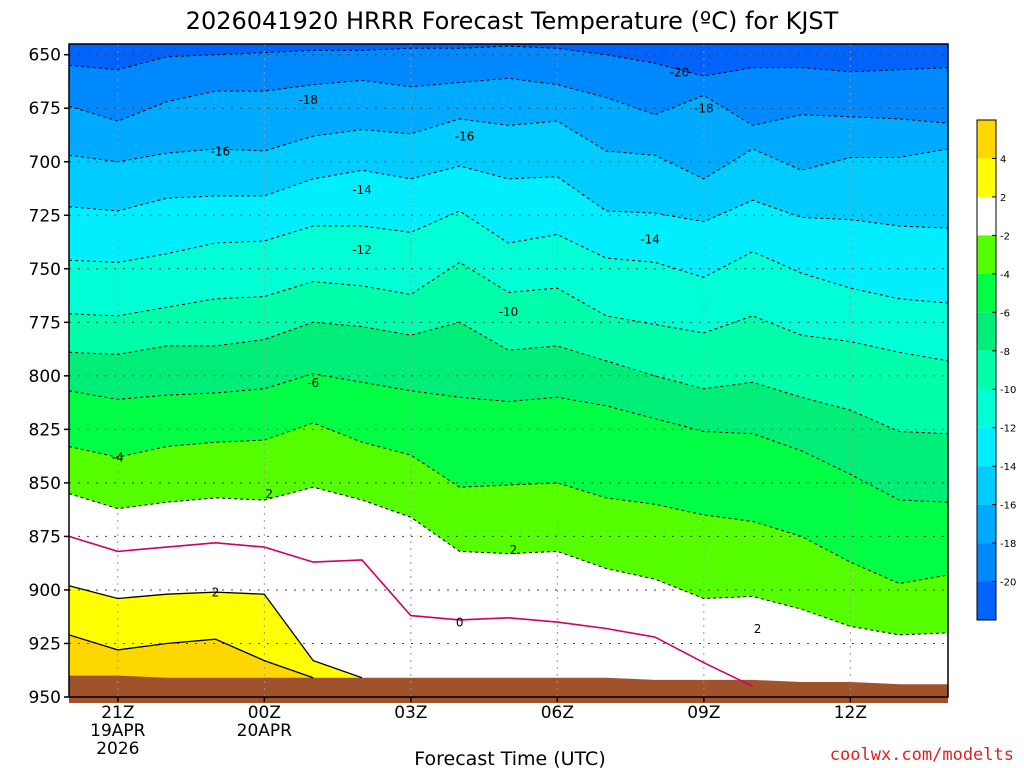 This screenshot has width=1024, height=768. Describe the element at coordinates (1008, 429) in the screenshot. I see `colorbar-label: -12` at that location.